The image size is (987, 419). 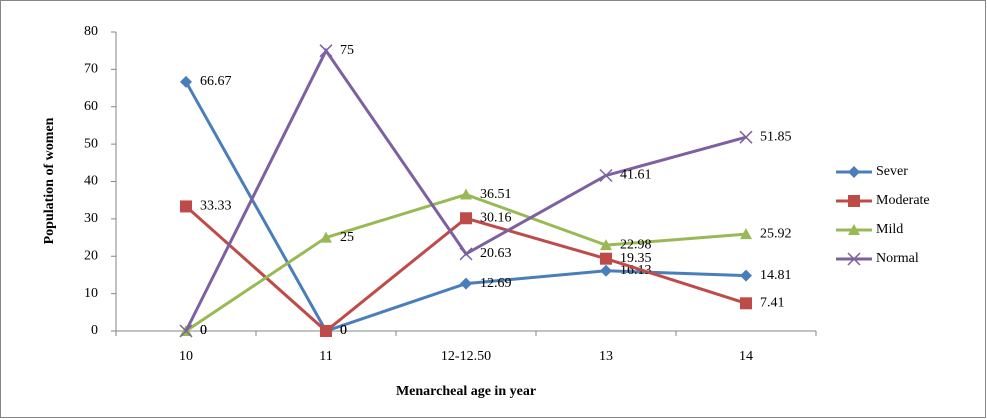 What do you see at coordinates (636, 244) in the screenshot?
I see `data-label: 22.98` at bounding box center [636, 244].